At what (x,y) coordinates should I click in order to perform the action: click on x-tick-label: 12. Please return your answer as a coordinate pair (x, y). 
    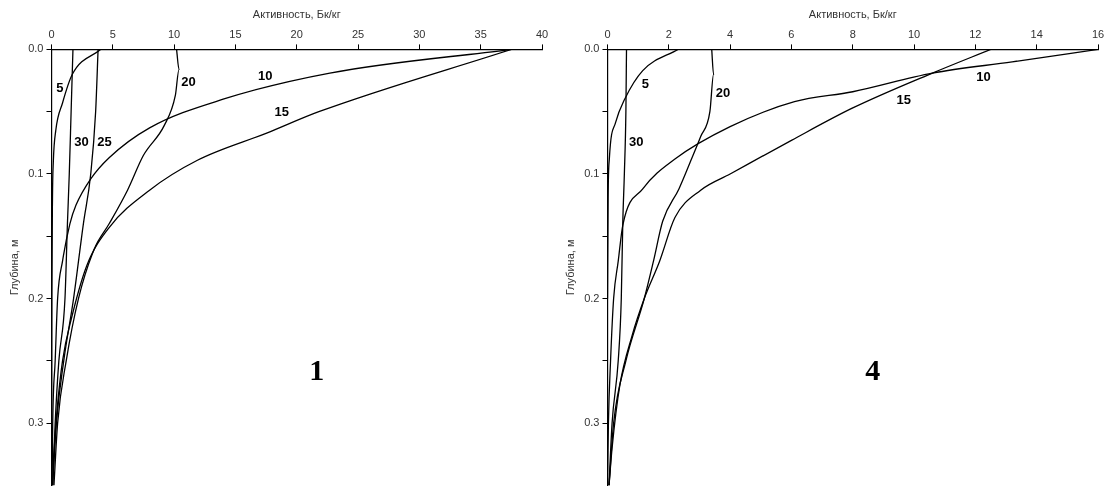
    Looking at the image, I should click on (975, 33).